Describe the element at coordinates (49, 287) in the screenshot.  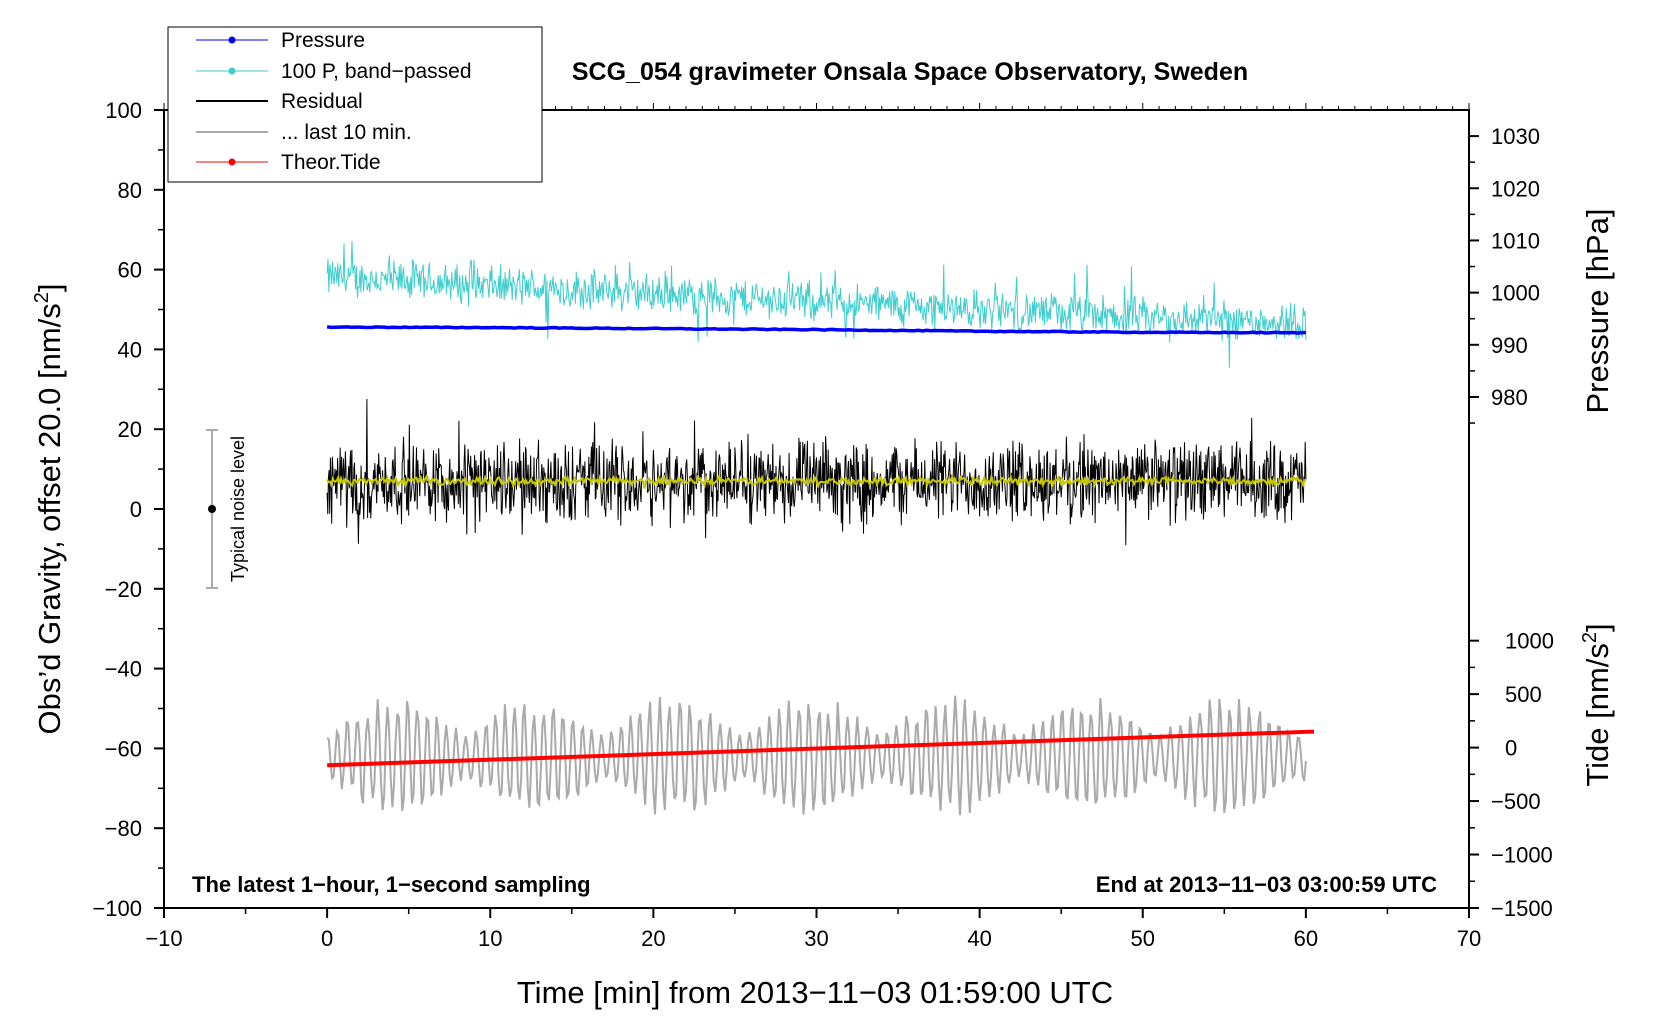
I see `y-axis-label-left-close: ]` at that location.